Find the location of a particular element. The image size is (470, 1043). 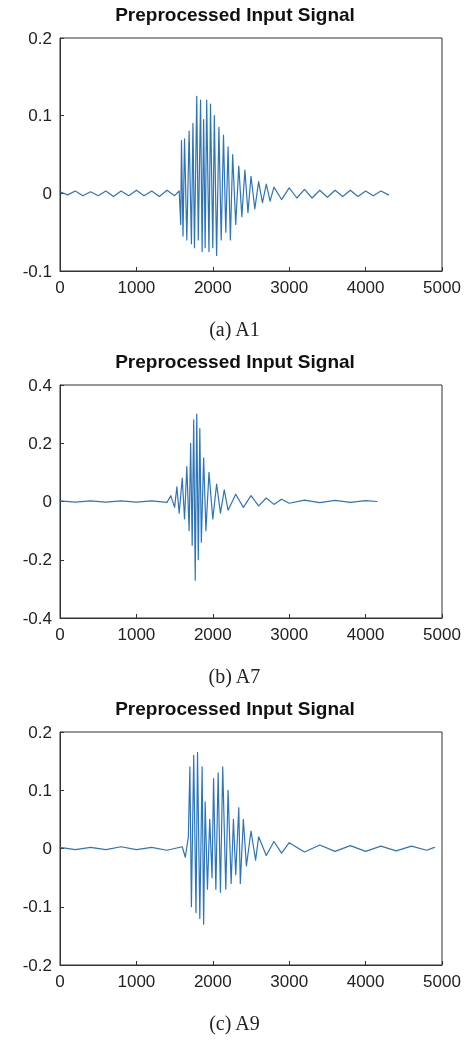

y-tick-label: -0.4 is located at coordinates (37, 618).